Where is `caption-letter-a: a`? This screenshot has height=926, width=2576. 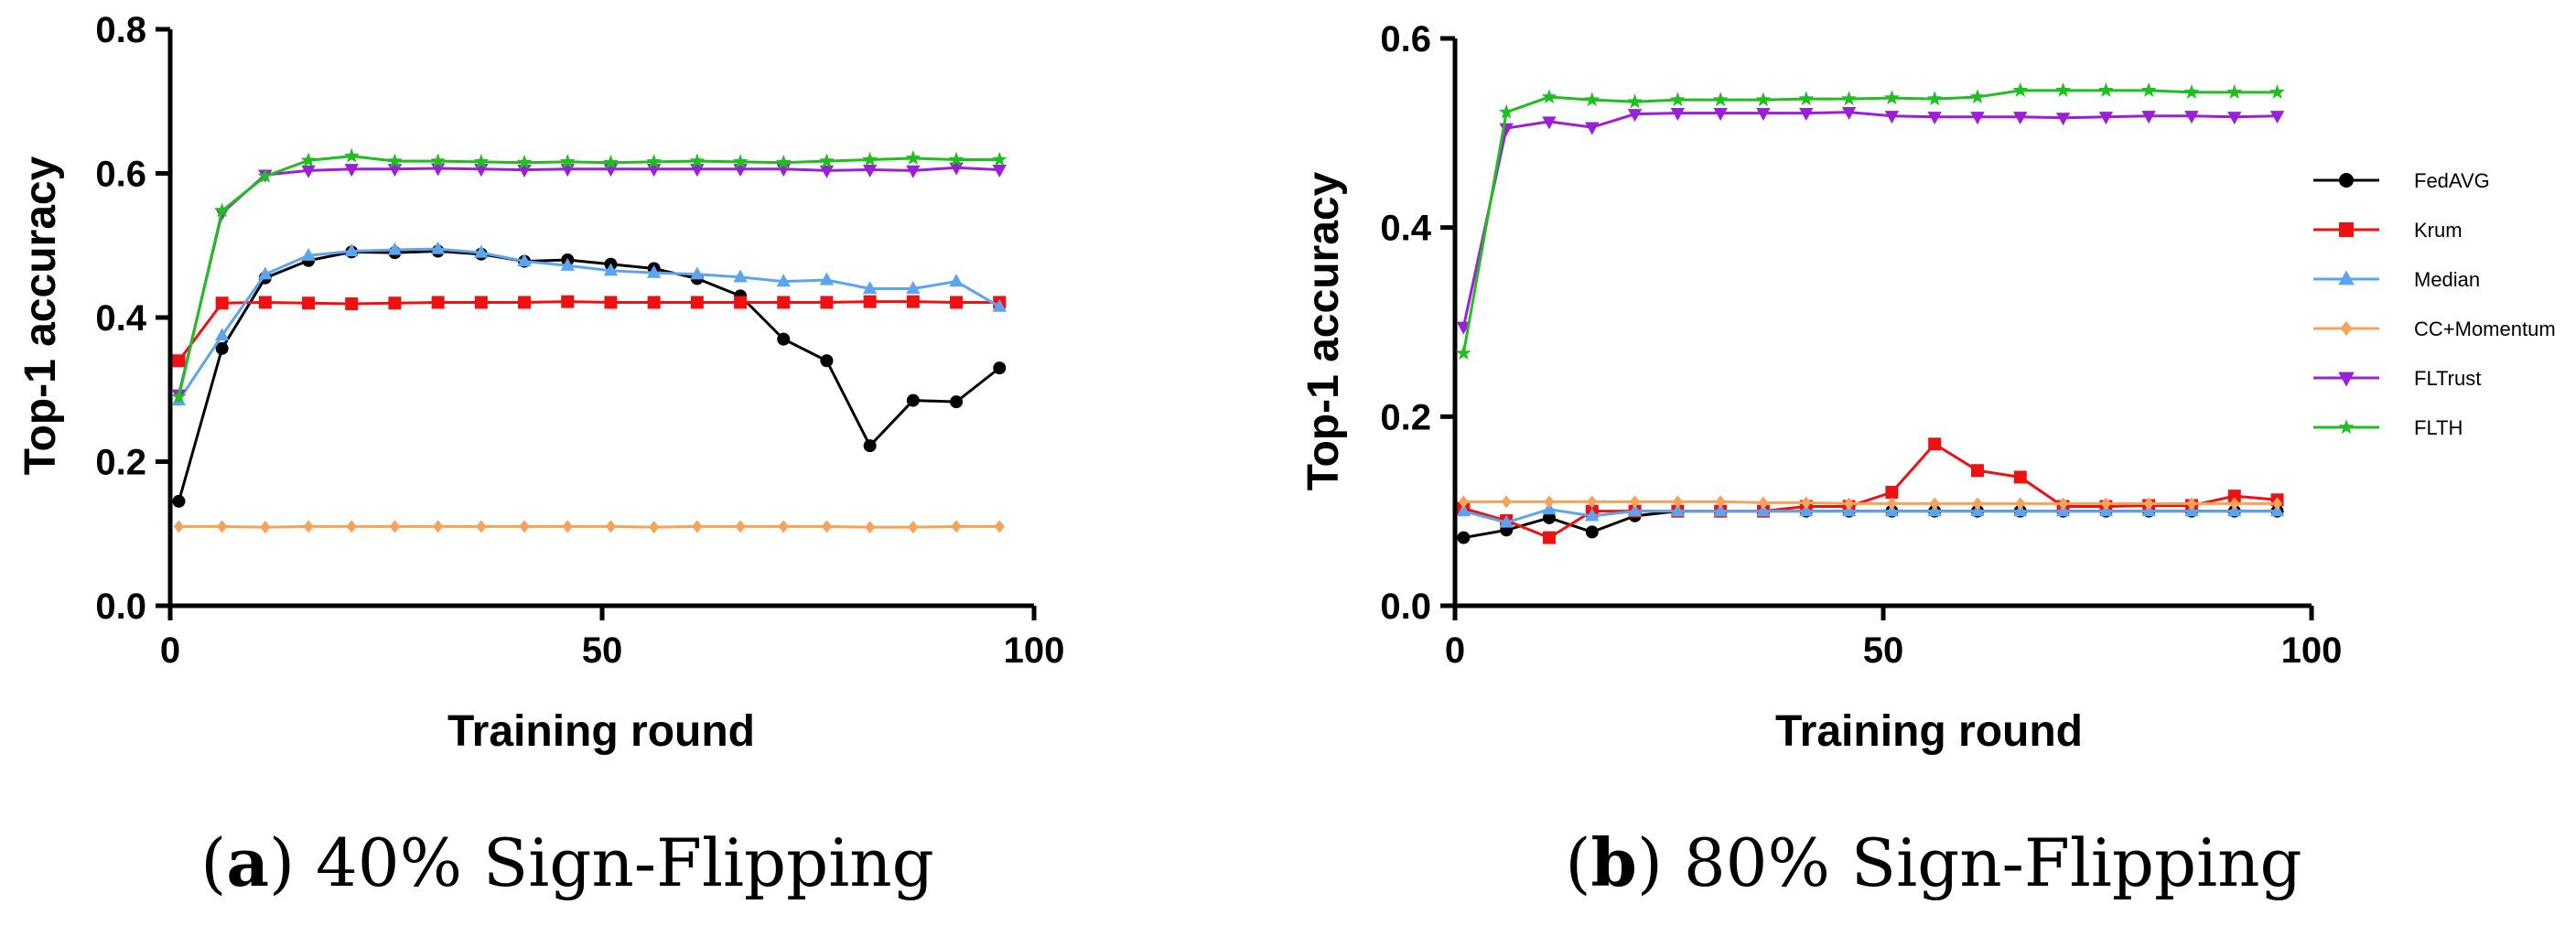 caption-letter-a: a is located at coordinates (247, 862).